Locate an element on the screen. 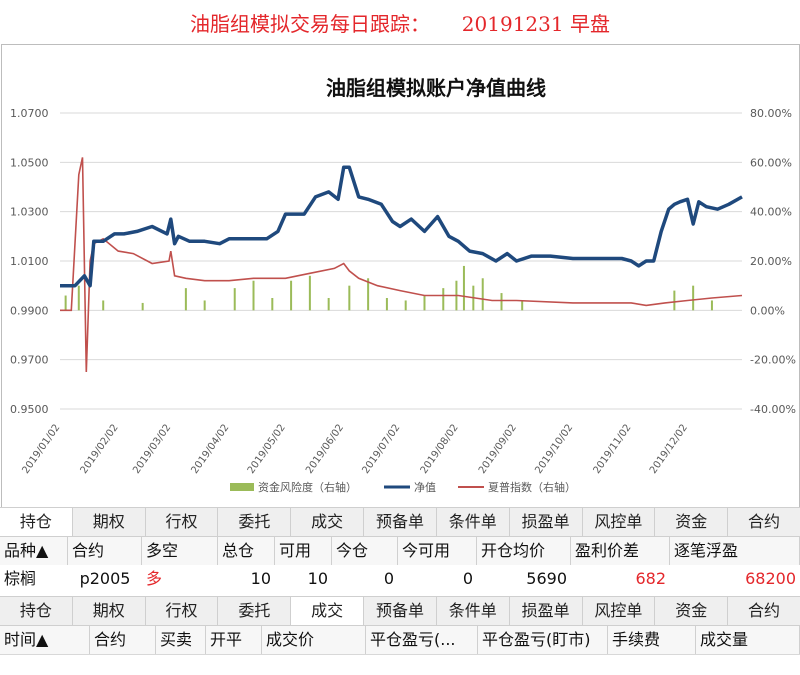  direction-cell: 多 is located at coordinates (154, 578).